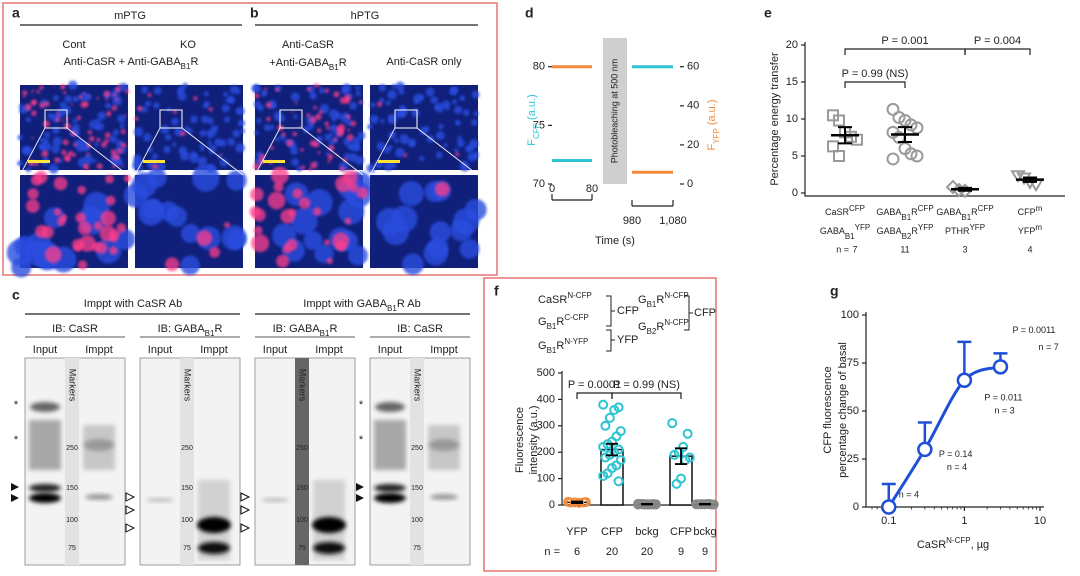  I want to click on key-entry: CaSRN-CFP, so click(565, 298).